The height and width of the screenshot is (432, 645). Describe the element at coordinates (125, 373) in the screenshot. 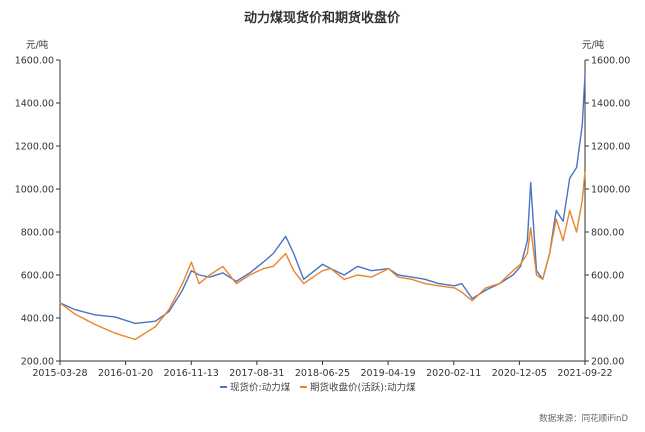

I see `x-tick-label: 2016-01-20` at that location.